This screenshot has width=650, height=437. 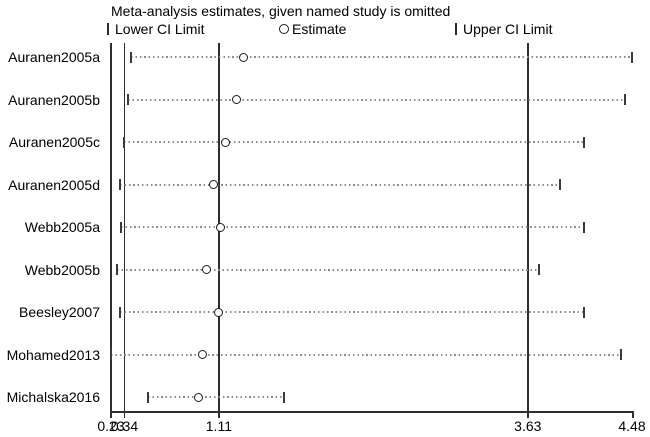 I want to click on overall-lower-ci-ref-line, so click(x=124, y=230).